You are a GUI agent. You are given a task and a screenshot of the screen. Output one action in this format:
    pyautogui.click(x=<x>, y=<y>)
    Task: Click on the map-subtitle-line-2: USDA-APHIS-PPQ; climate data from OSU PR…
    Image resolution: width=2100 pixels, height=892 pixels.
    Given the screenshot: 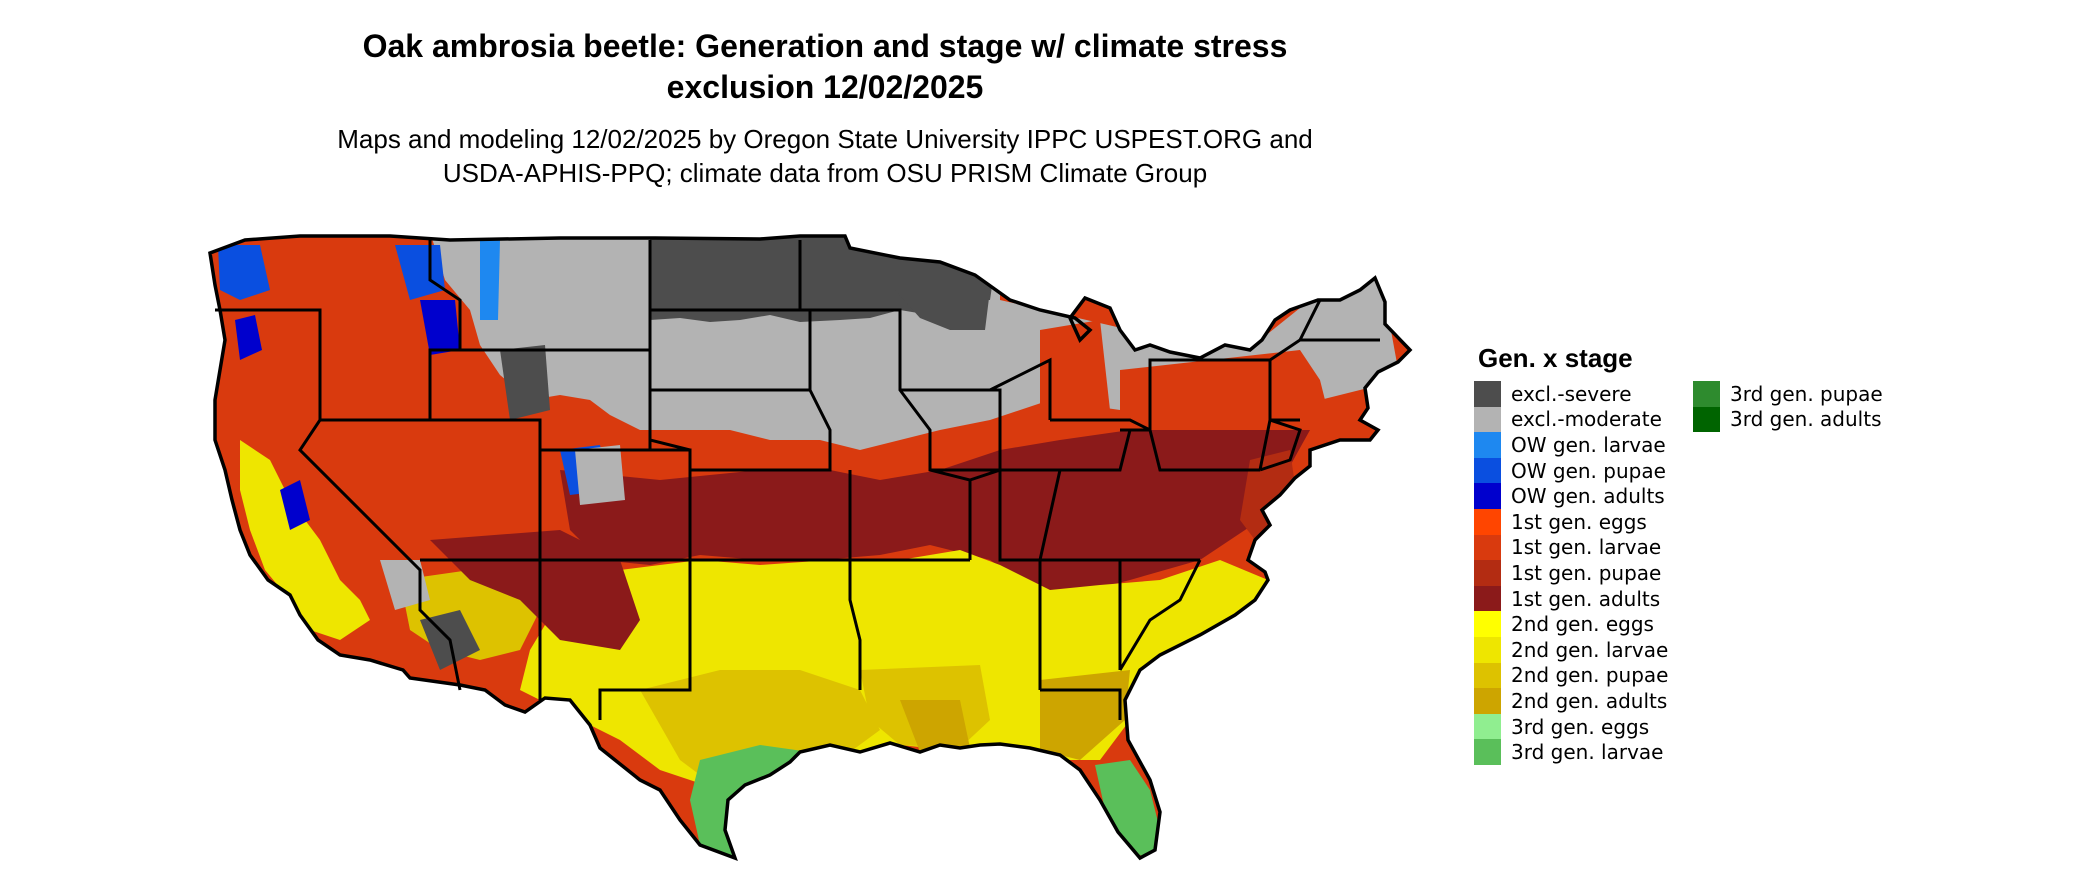 What is the action you would take?
    pyautogui.click(x=825, y=173)
    